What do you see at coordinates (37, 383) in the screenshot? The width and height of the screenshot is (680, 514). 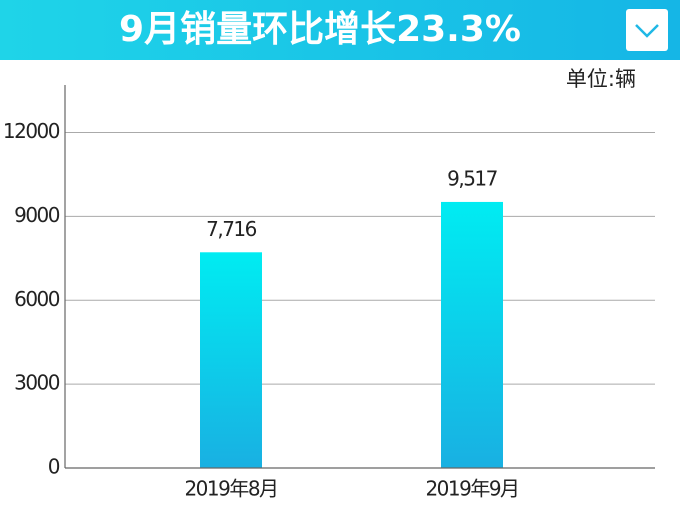 I see `y-tick-label: 3000` at bounding box center [37, 383].